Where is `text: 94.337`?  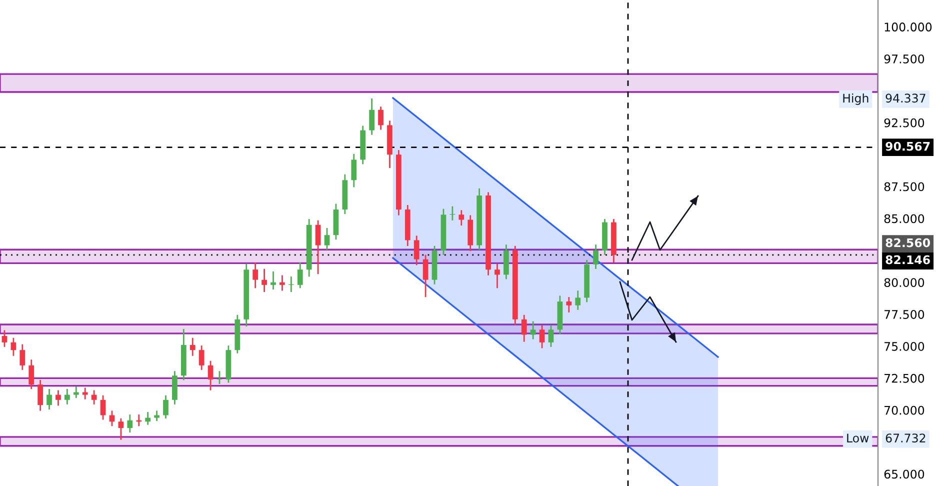 text: 94.337 is located at coordinates (906, 98).